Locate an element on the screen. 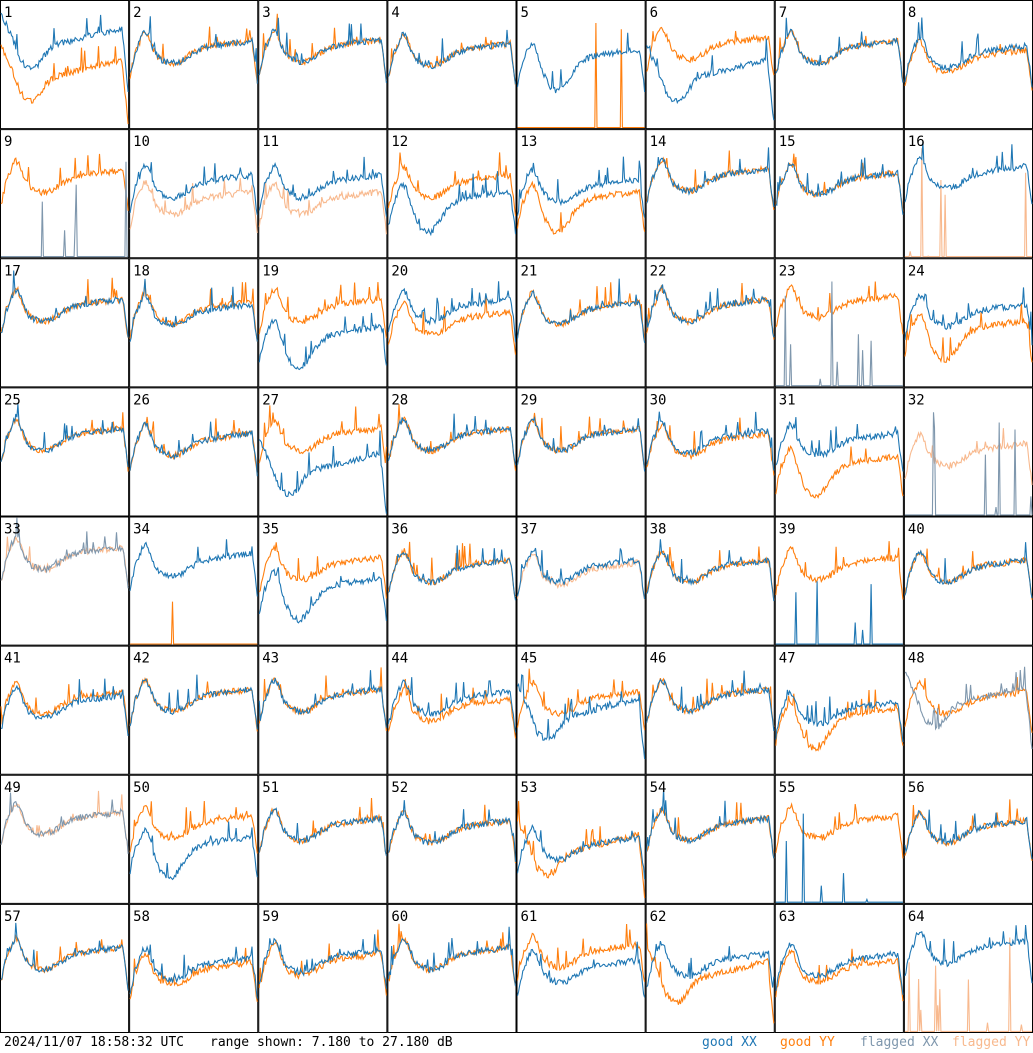 The height and width of the screenshot is (1053, 1033). panel-45: 45 is located at coordinates (581, 710).